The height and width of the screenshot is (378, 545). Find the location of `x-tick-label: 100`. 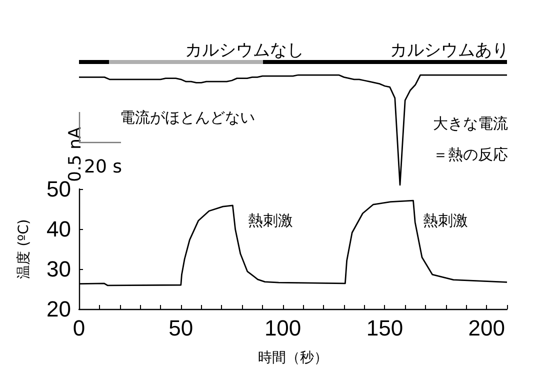

x-tick-label: 100 is located at coordinates (283, 328).